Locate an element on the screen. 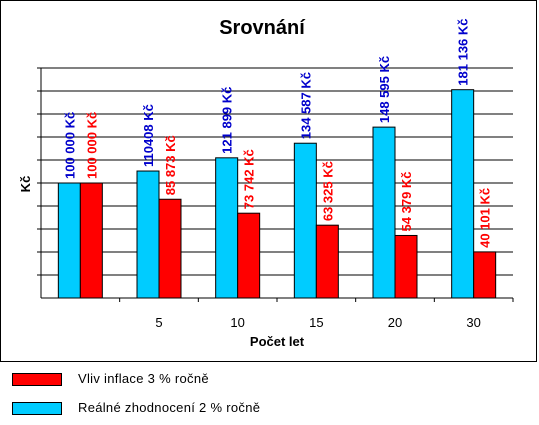 This screenshot has height=425, width=539. data-label-inflation: 63 325 Kč is located at coordinates (327, 191).